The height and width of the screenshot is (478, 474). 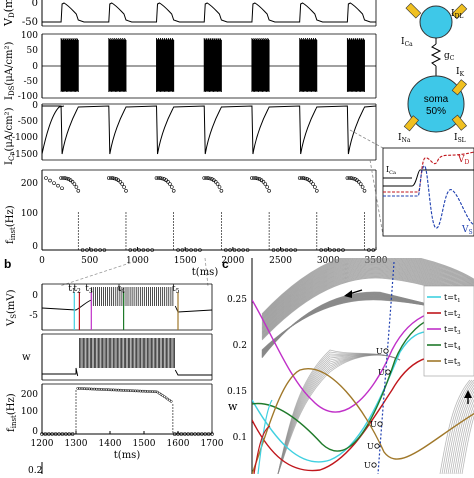 What do you see at coordinates (185, 261) in the screenshot?
I see `a-xtick-label: 1500` at bounding box center [185, 261].